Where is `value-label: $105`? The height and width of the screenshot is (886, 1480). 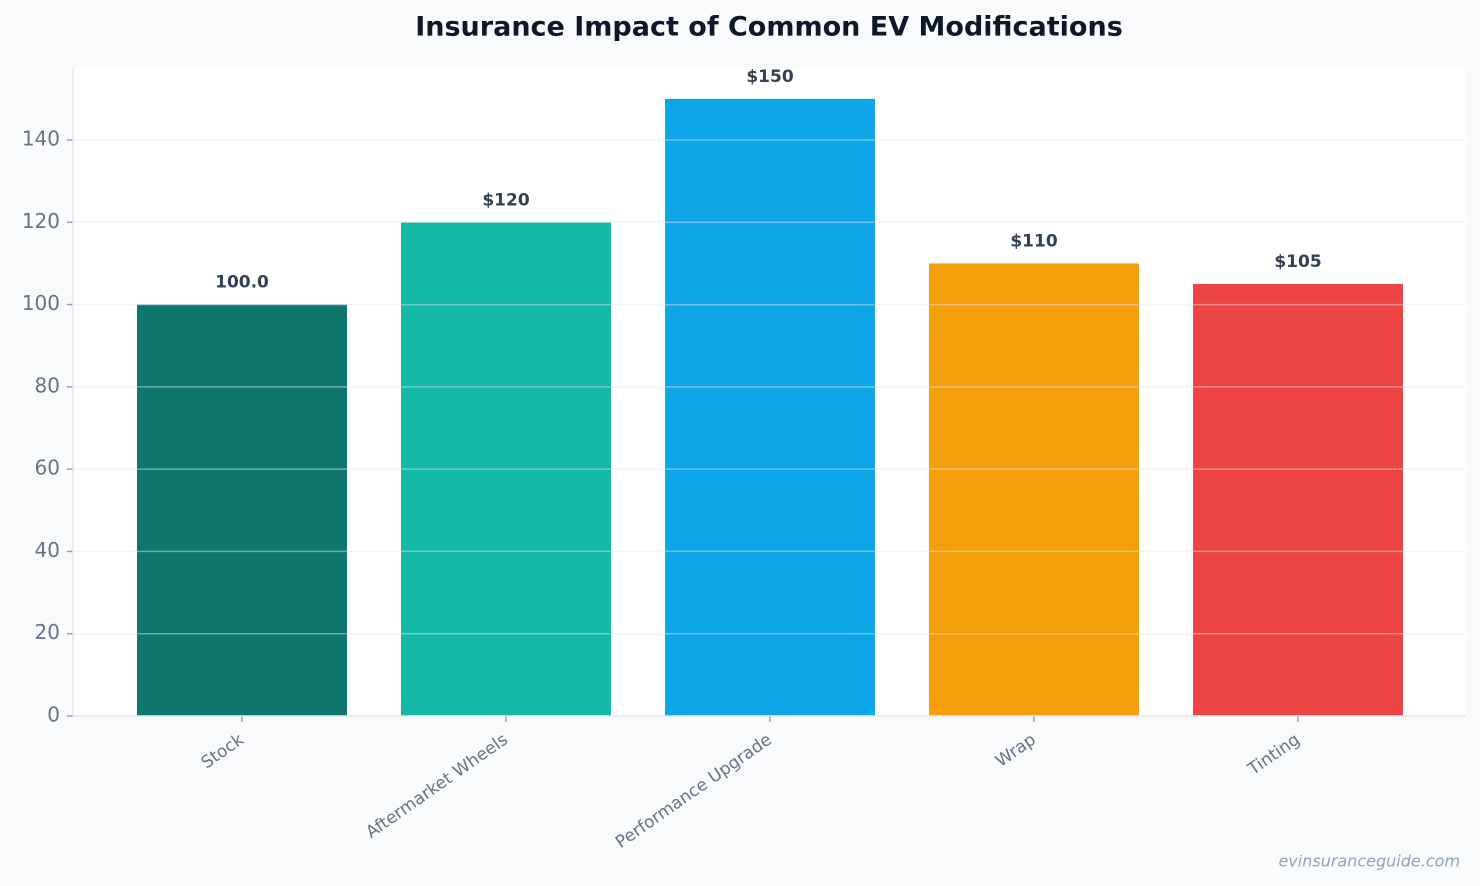 value-label: $105 is located at coordinates (1297, 262).